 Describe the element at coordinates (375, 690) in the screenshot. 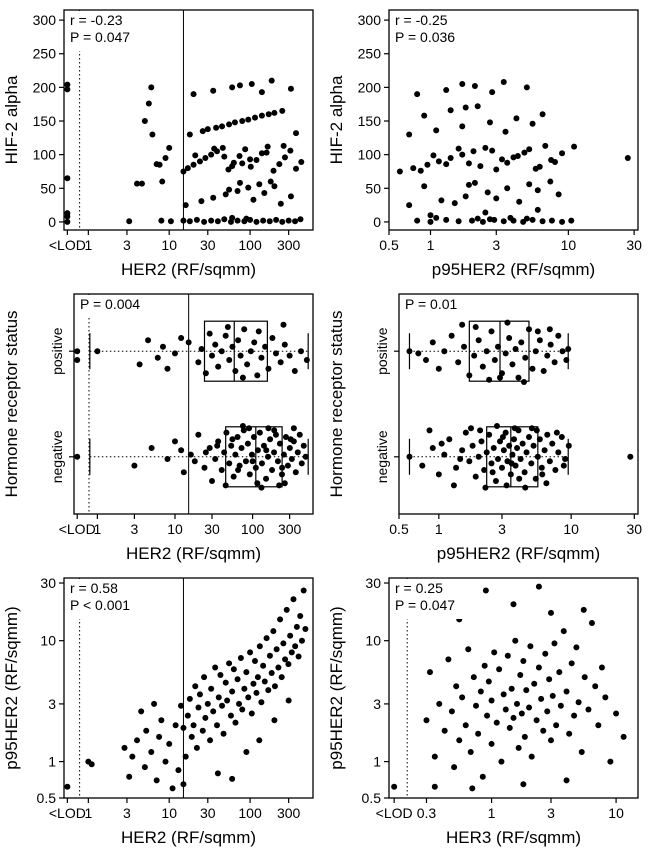

I see `y-axis: 0.5 1 3 10 30` at that location.